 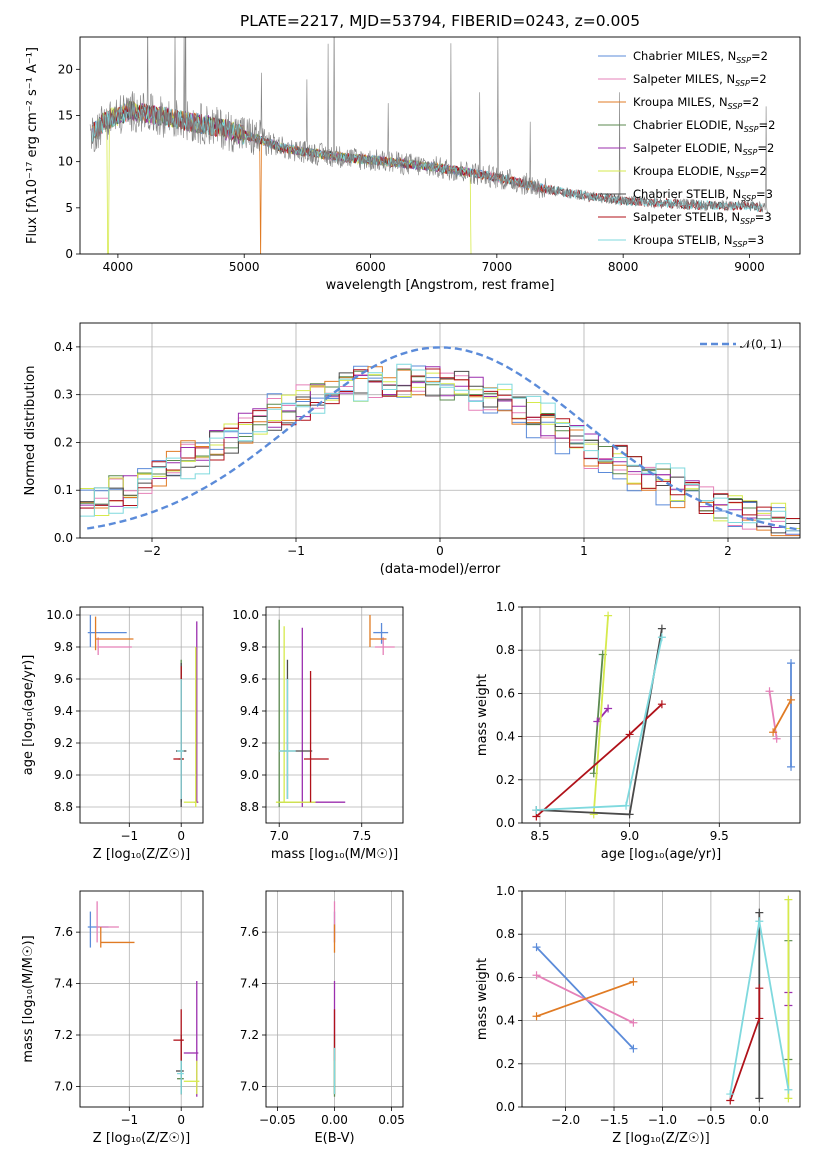 I want to click on y-tick-label: 0.8, so click(x=505, y=650).